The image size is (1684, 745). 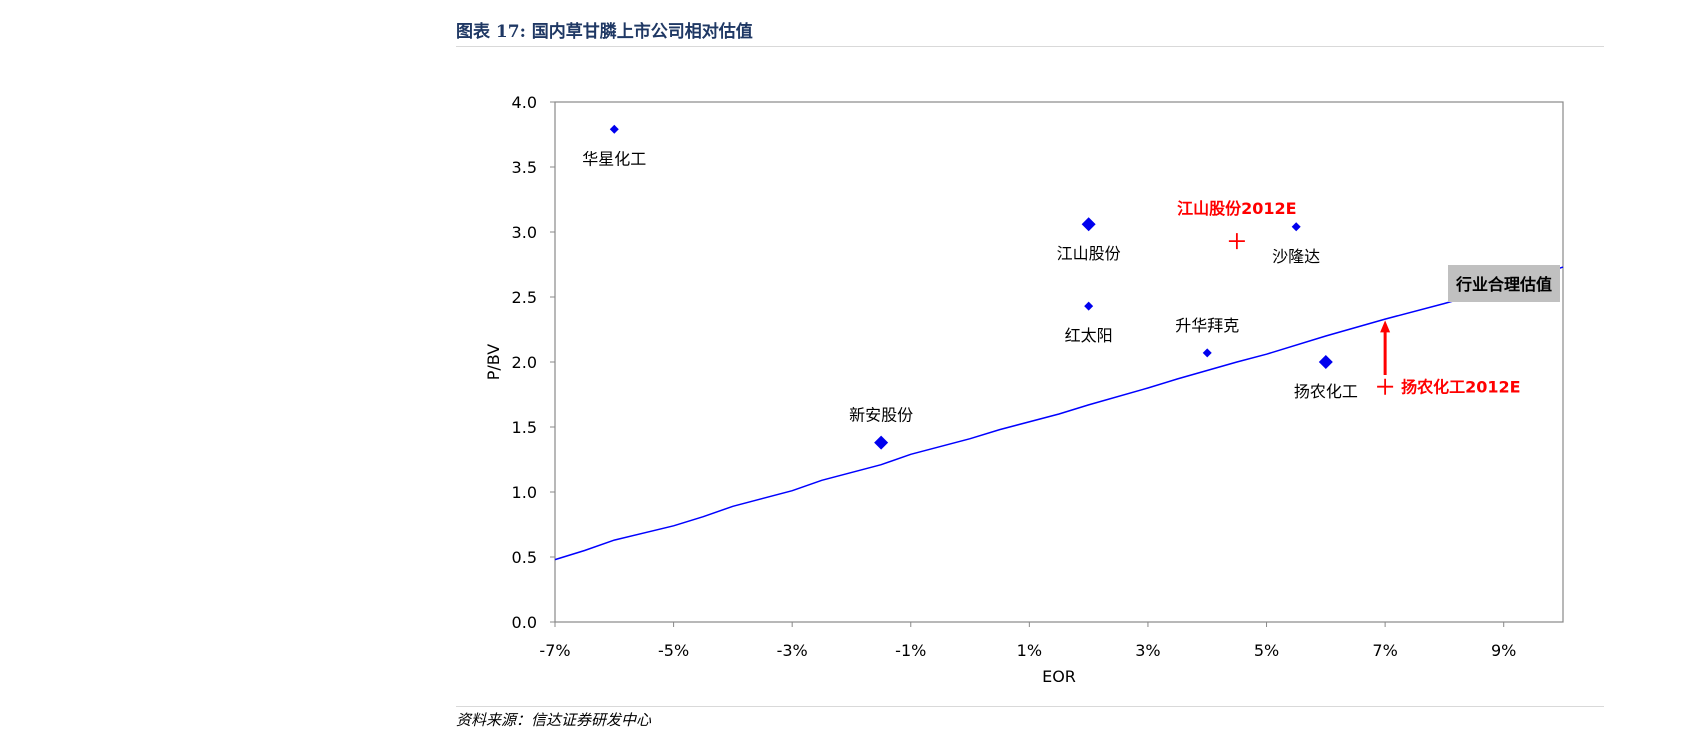 I want to click on valuation-line-label-box, so click(x=1504, y=283).